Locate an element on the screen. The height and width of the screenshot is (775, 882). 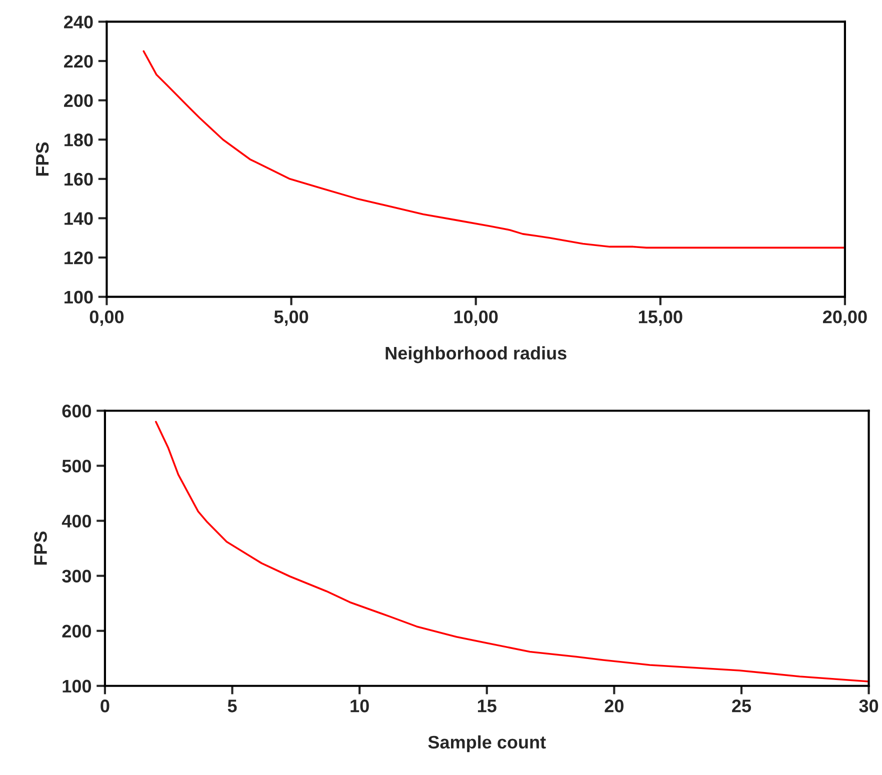
x-tick-label: 10 is located at coordinates (359, 706).